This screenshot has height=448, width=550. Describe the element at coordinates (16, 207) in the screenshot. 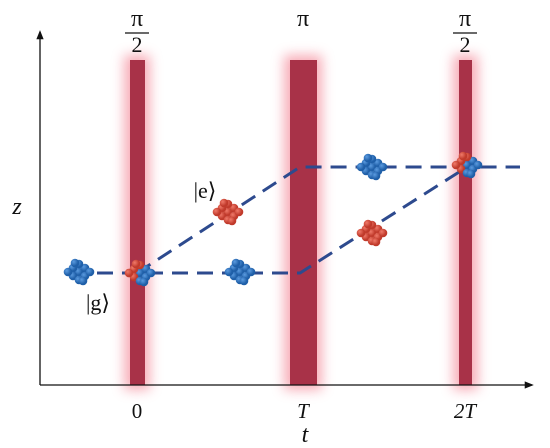

I see `y-axis-label: z` at that location.